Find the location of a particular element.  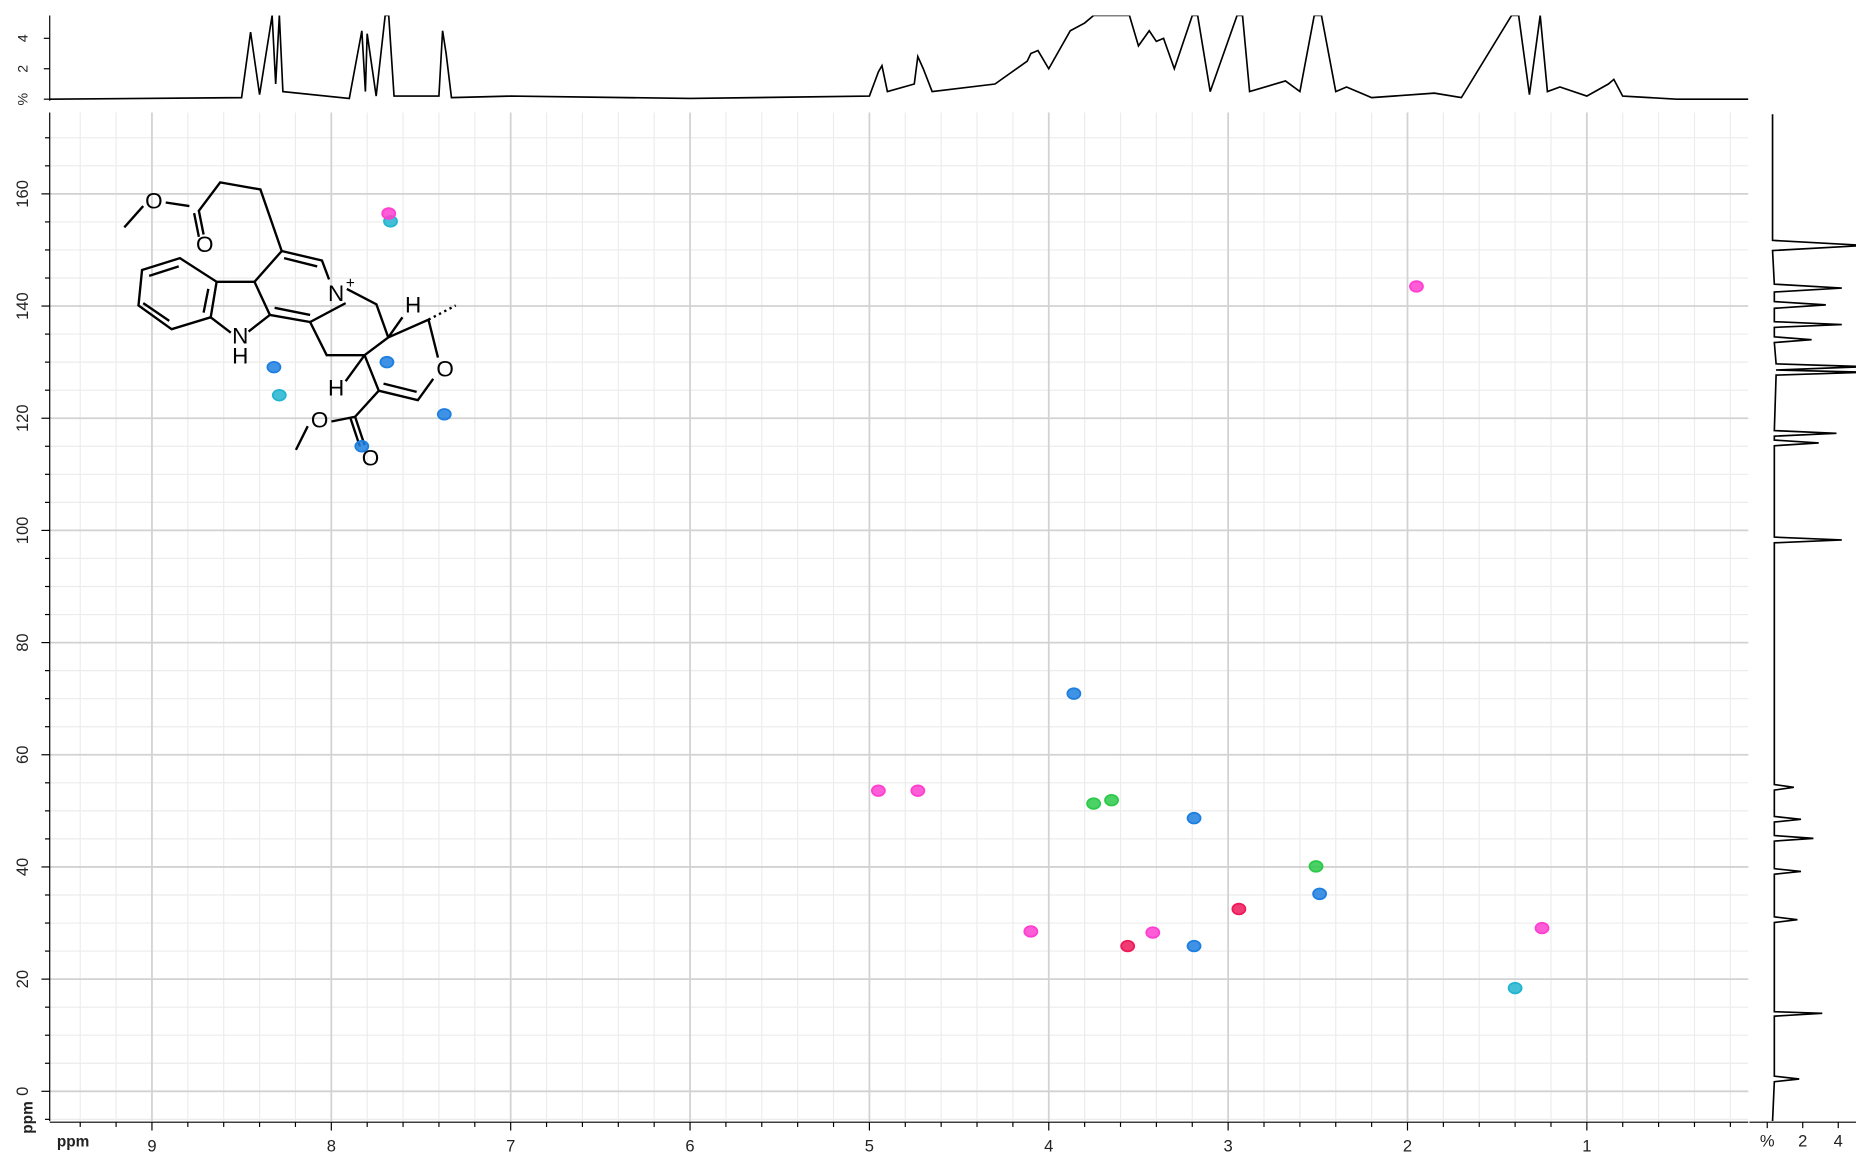

y-tick-label: 2 is located at coordinates (23, 69).